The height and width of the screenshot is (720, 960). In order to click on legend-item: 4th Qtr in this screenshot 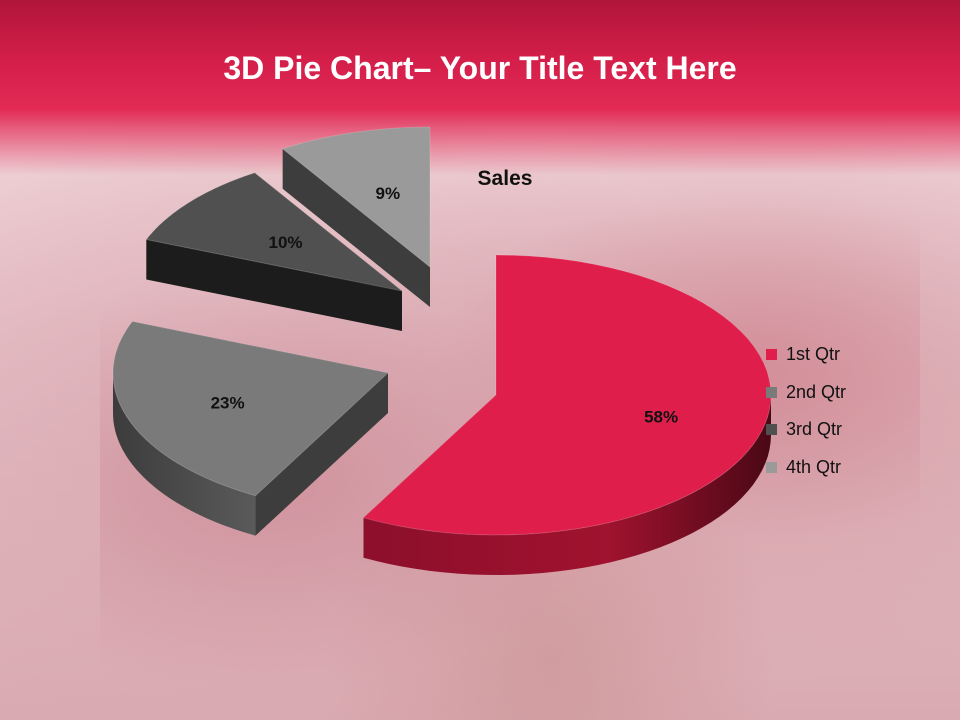, I will do `click(806, 468)`.